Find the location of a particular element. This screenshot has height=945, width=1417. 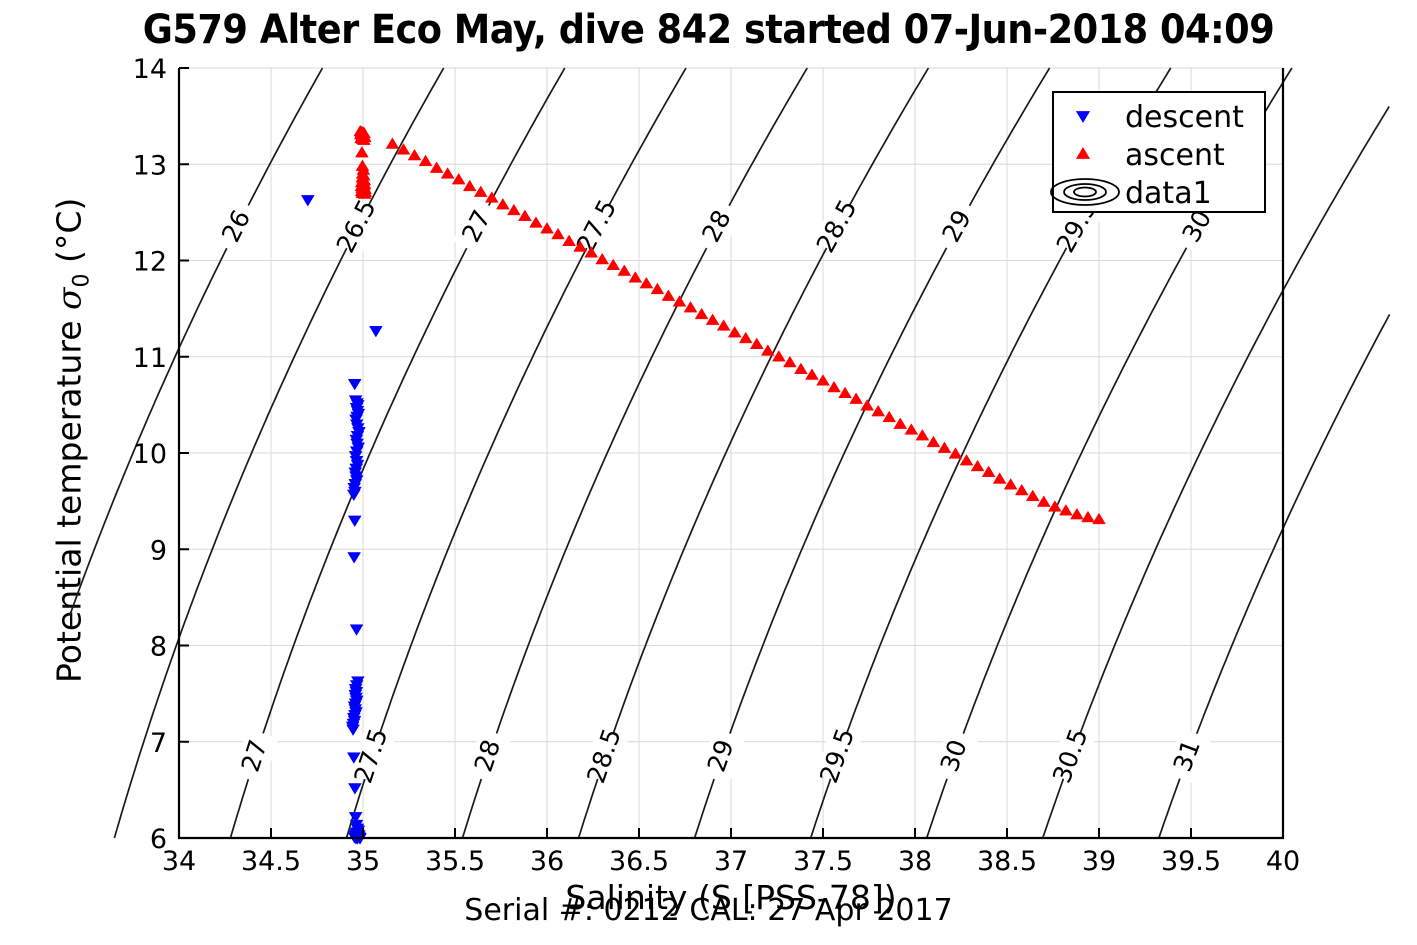

x-tick-label: 35 is located at coordinates (363, 861).